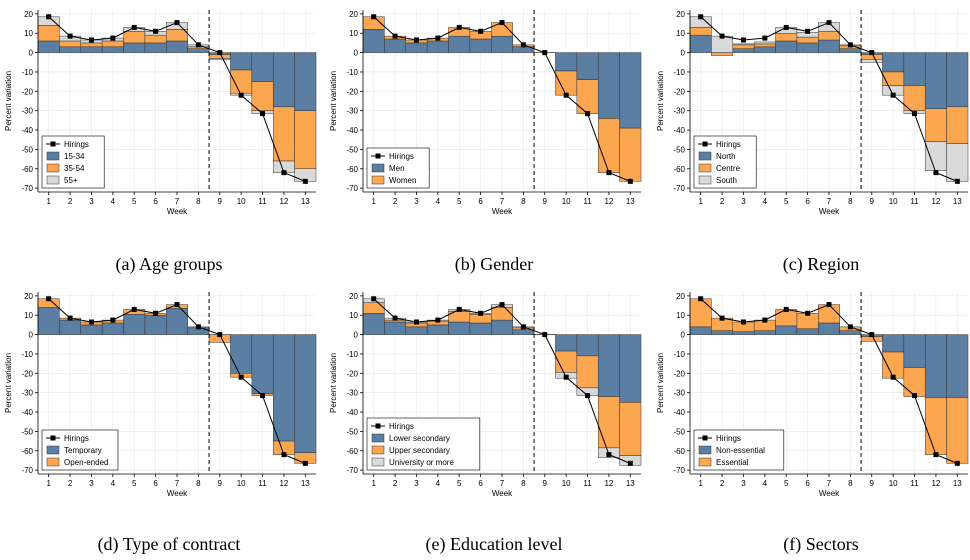 Image resolution: width=970 pixels, height=560 pixels. Describe the element at coordinates (83, 450) in the screenshot. I see `legend-label: Temporary` at that location.